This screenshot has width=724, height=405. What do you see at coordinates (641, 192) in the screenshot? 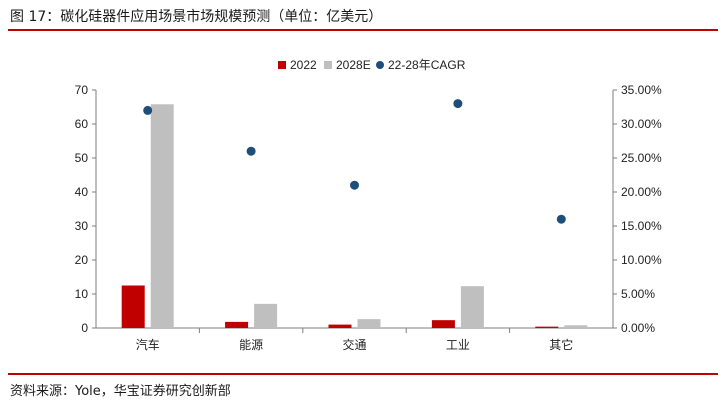
I see `y-right-tick-label: 20.00%` at bounding box center [641, 192].